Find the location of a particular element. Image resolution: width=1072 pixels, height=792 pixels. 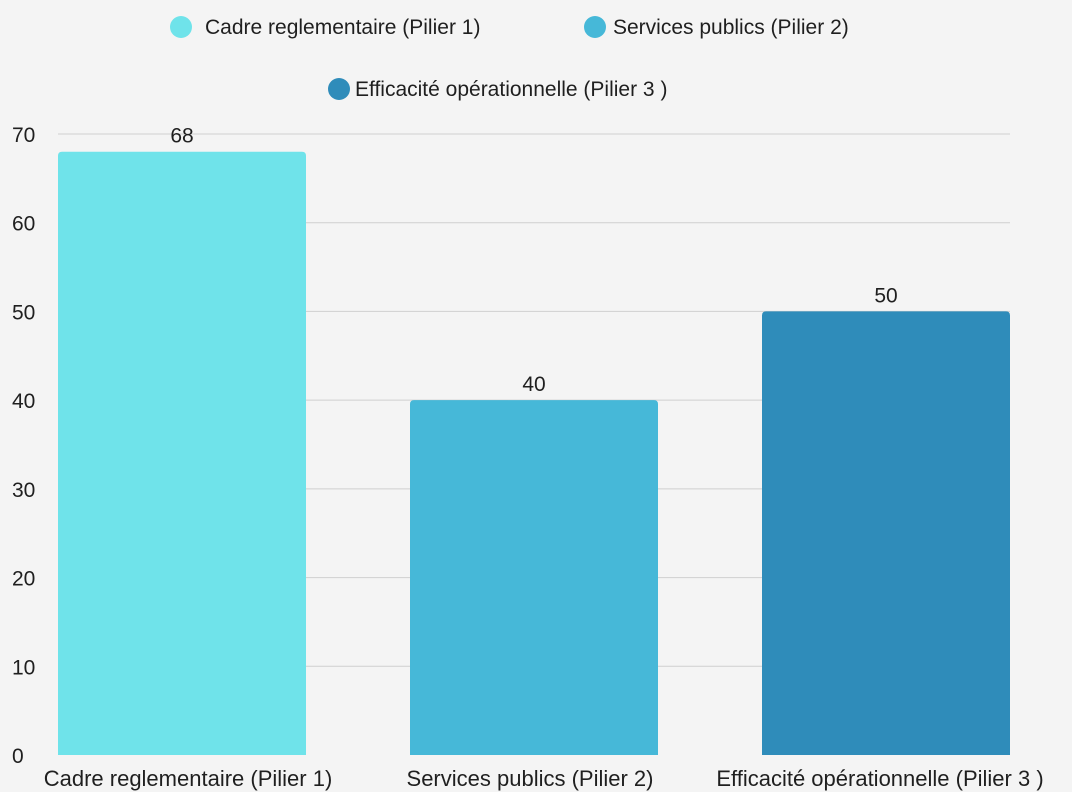

legend-label: Services publics (Pilier 2) is located at coordinates (731, 27).